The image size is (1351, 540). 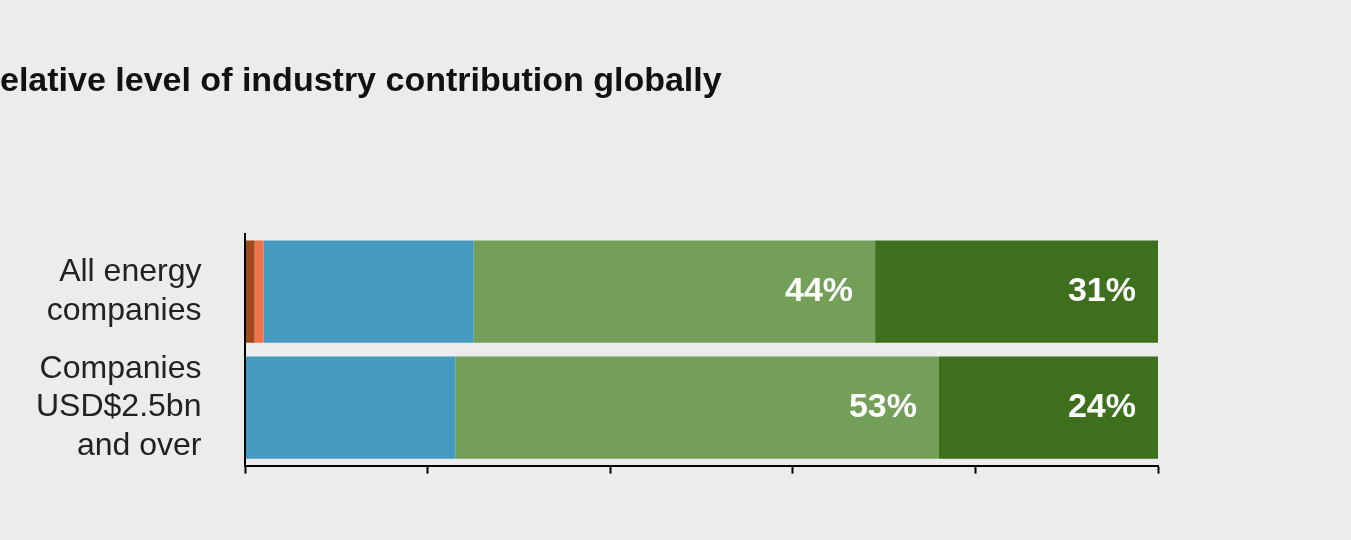 What do you see at coordinates (361, 79) in the screenshot?
I see `chart-title: elative level of industry contribution globally` at bounding box center [361, 79].